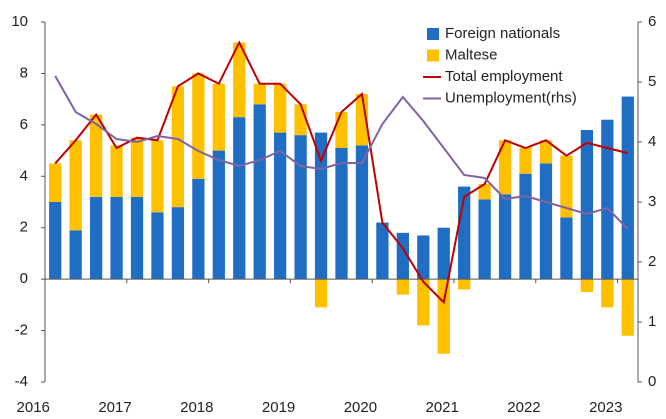 The width and height of the screenshot is (666, 419). I want to click on legend-label: Maltese, so click(471, 54).